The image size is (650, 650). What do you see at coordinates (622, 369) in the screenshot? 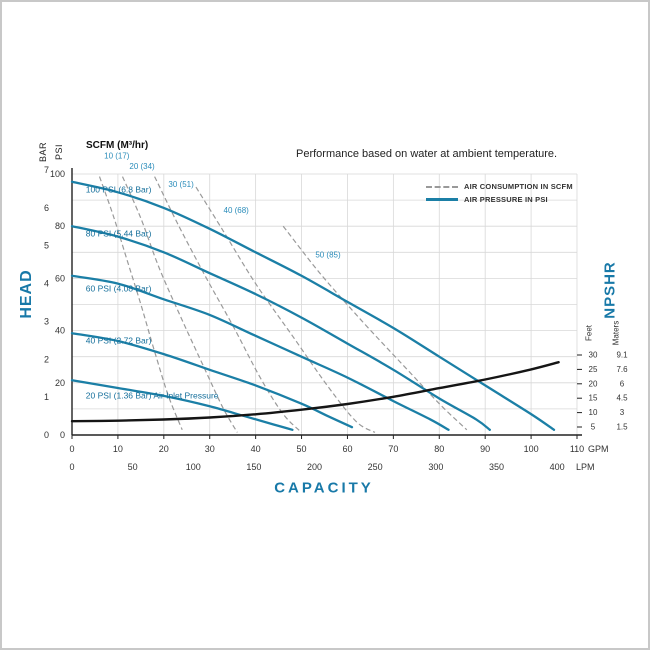
I see `meters-tick-label: 7.6` at bounding box center [622, 369].